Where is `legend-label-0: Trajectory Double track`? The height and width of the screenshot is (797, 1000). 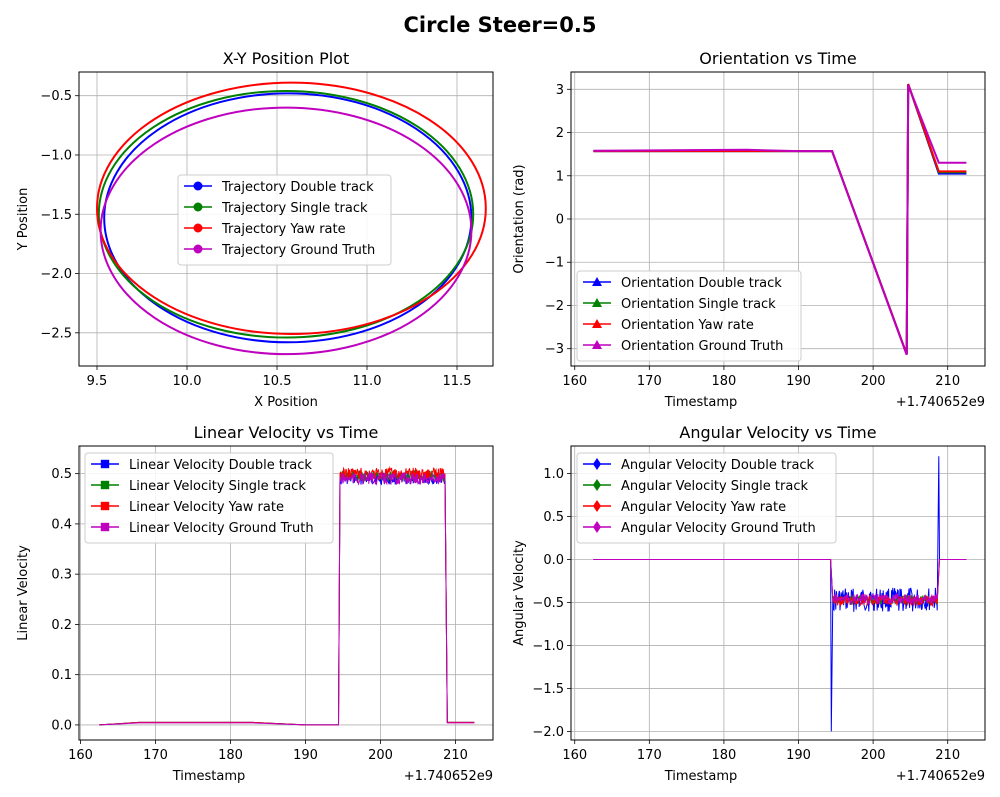
legend-label-0: Trajectory Double track is located at coordinates (297, 187).